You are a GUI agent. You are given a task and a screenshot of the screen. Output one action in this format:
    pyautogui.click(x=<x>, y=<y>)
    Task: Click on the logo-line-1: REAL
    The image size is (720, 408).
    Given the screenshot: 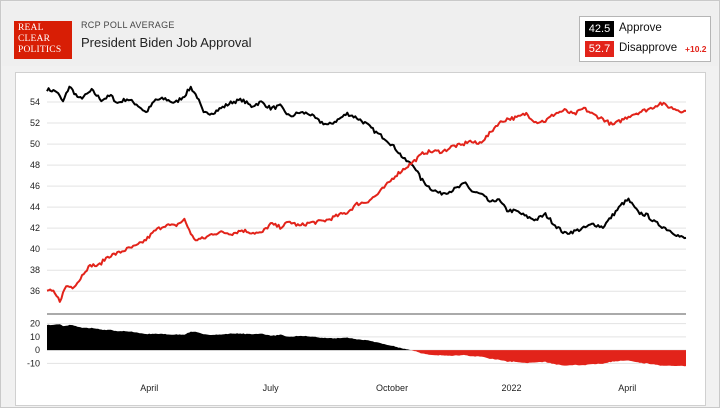 What is the action you would take?
    pyautogui.click(x=31, y=28)
    